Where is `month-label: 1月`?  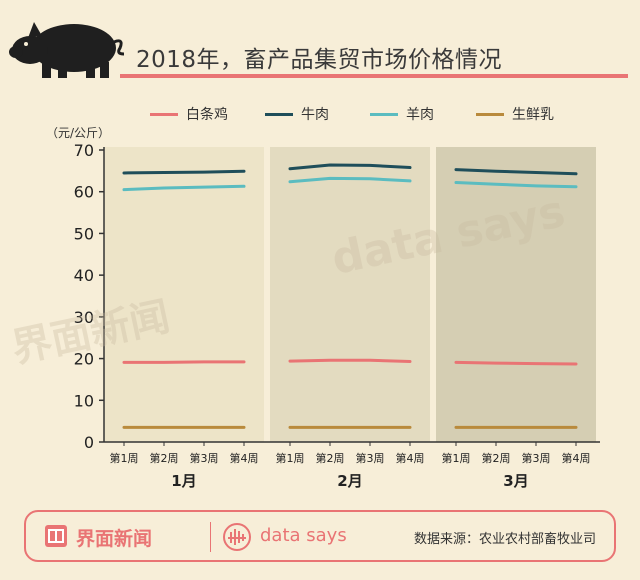
month-label: 1月 is located at coordinates (183, 481).